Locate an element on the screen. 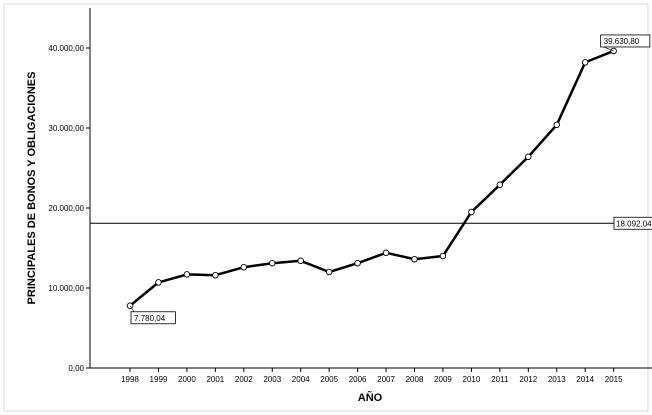 The height and width of the screenshot is (415, 652). x-tick-label: 2010 is located at coordinates (472, 379).